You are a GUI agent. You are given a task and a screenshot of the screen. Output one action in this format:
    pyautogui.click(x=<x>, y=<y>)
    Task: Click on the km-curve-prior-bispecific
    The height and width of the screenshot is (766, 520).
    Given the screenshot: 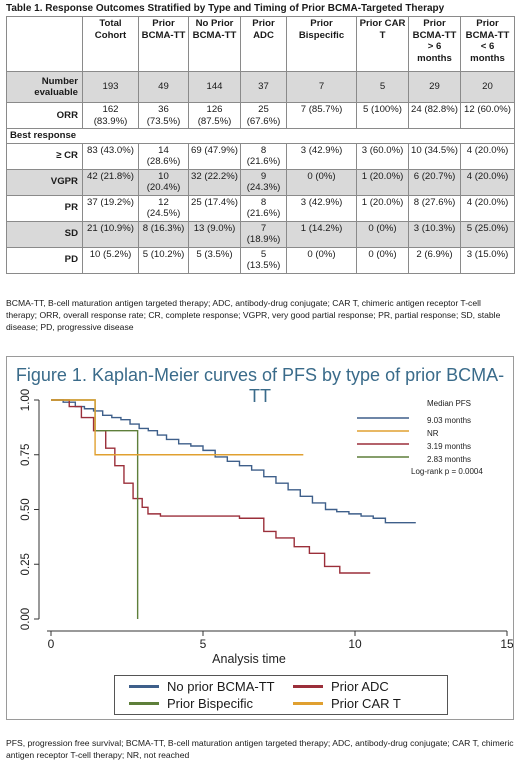 What is the action you would take?
    pyautogui.click(x=95, y=509)
    